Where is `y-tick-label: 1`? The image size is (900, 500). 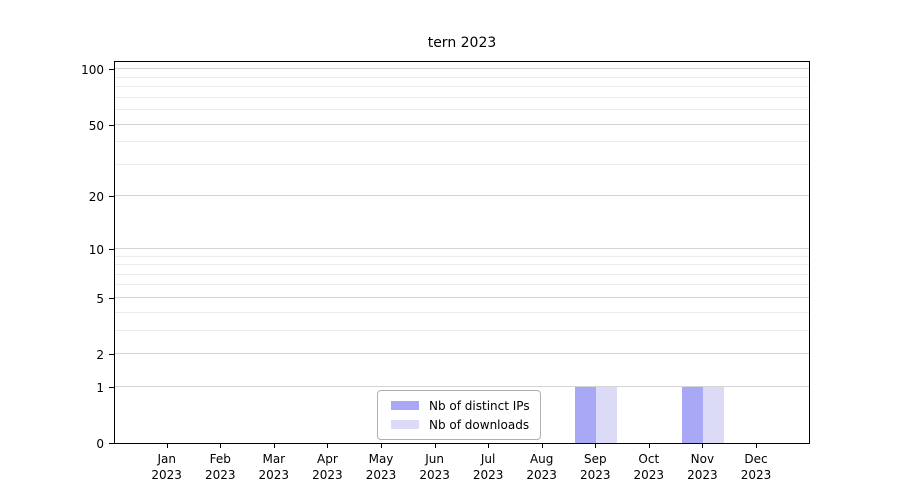
y-tick-label: 1 is located at coordinates (100, 387).